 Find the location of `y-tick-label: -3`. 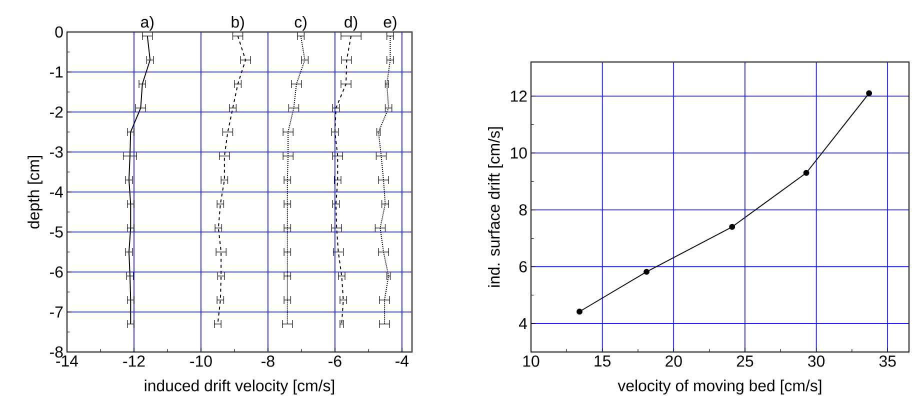

y-tick-label: -3 is located at coordinates (56, 152).